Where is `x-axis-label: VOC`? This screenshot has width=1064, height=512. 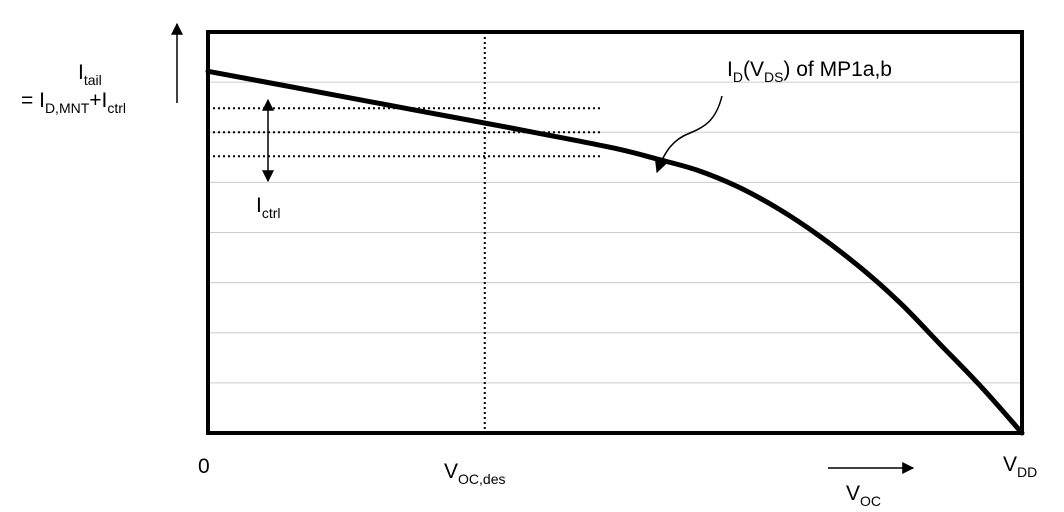 x-axis-label: VOC is located at coordinates (863, 495).